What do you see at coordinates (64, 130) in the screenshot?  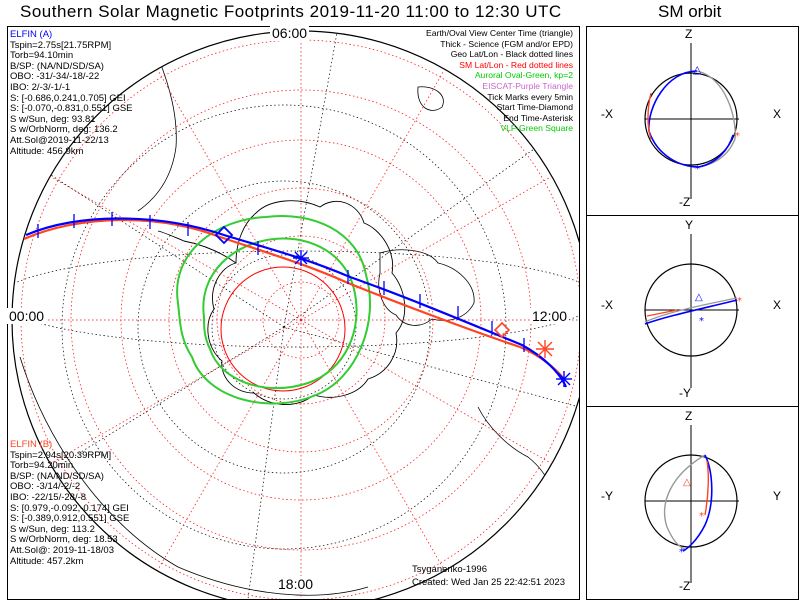 I see `elfin-a-line: S w/OrbNorm, deg: 136.2` at bounding box center [64, 130].